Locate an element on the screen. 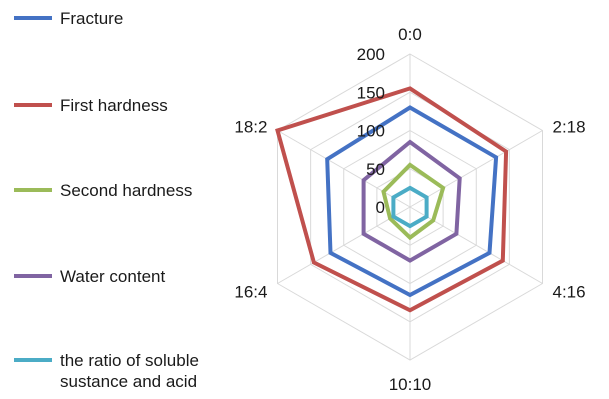 The height and width of the screenshot is (399, 609). category-label: 0:0 is located at coordinates (410, 34).